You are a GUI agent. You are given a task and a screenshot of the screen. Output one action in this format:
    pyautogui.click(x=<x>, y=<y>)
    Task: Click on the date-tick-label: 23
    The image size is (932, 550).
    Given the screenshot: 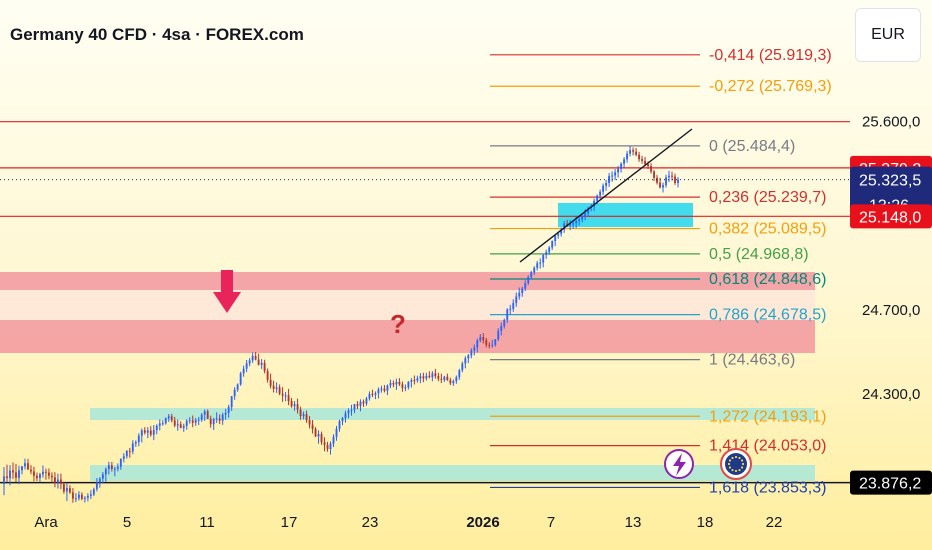 What is the action you would take?
    pyautogui.click(x=370, y=522)
    